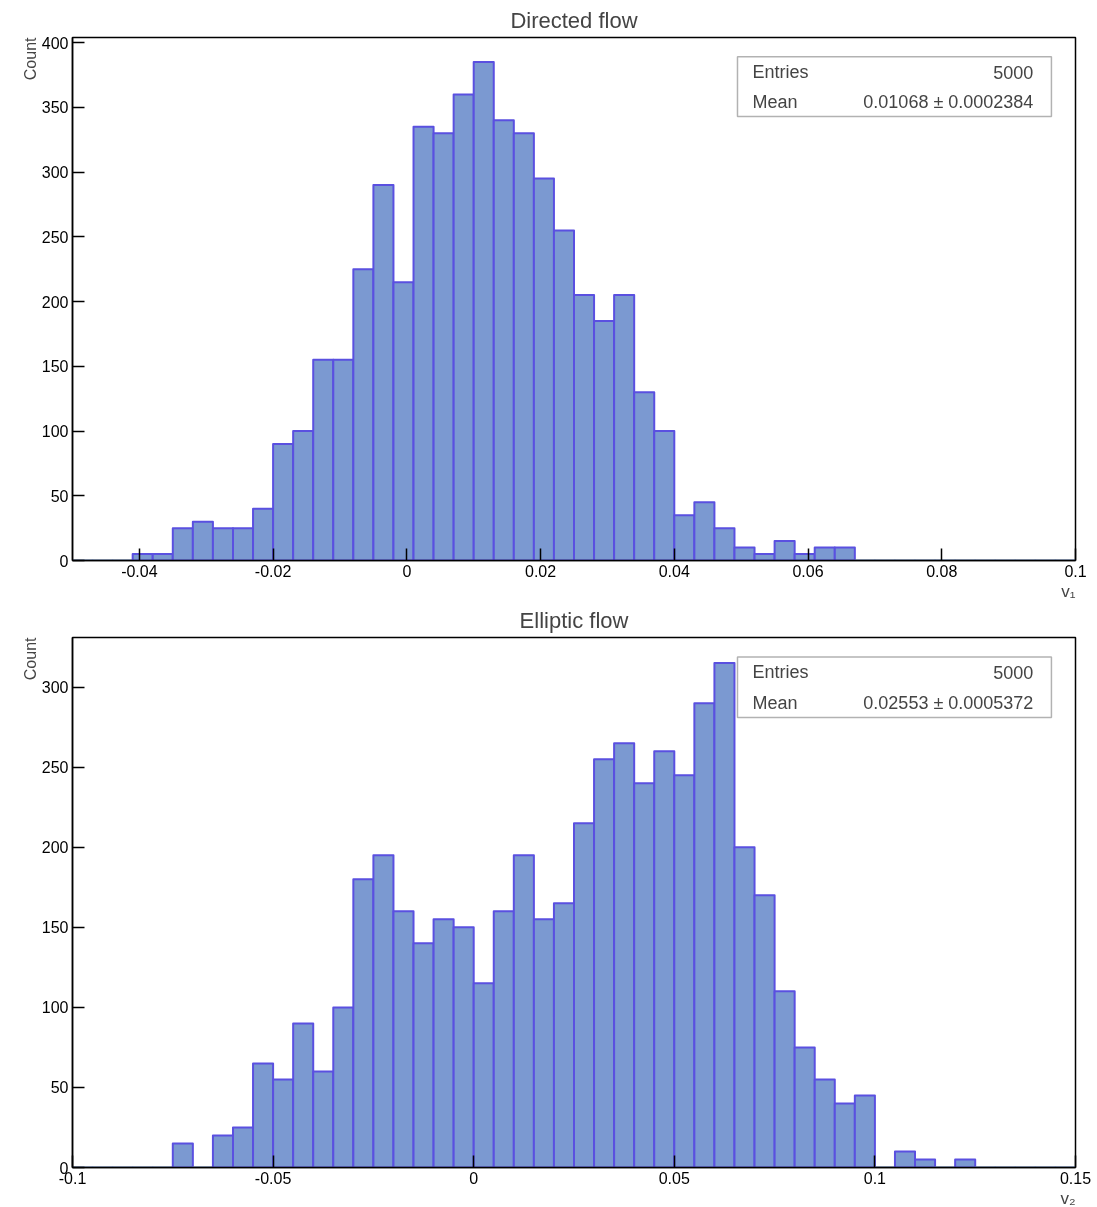  What do you see at coordinates (1075, 1178) in the screenshot?
I see `x-tick-label: 0.15` at bounding box center [1075, 1178].